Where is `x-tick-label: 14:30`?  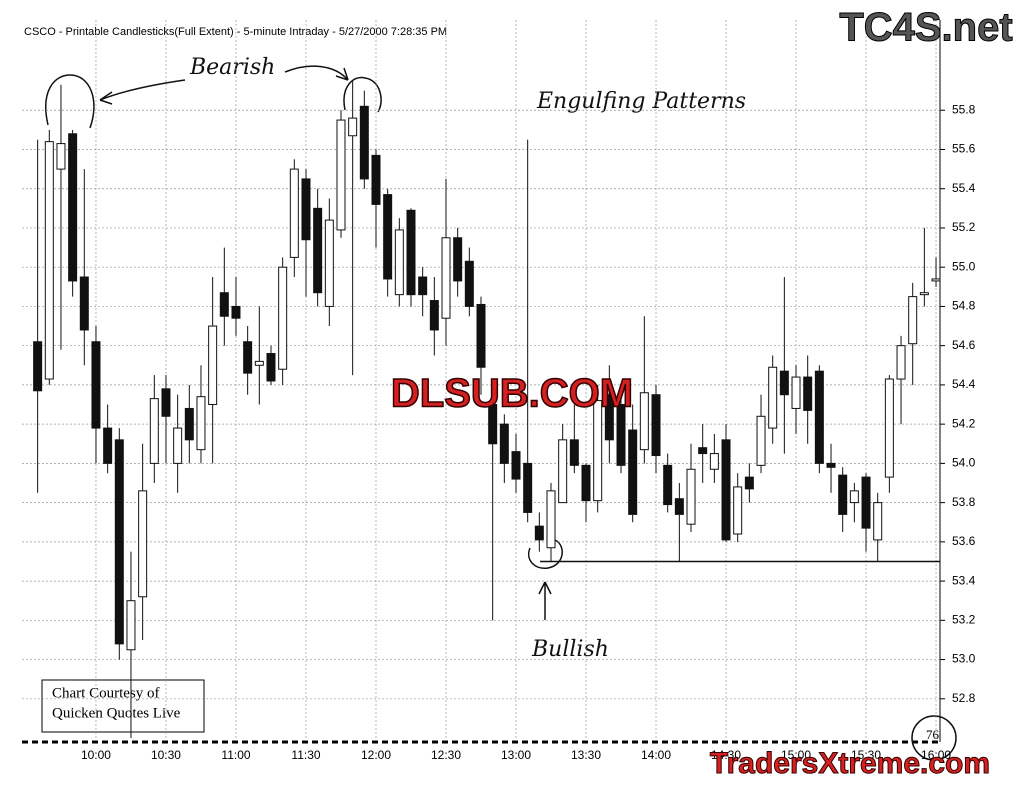
x-tick-label: 14:30 is located at coordinates (726, 755).